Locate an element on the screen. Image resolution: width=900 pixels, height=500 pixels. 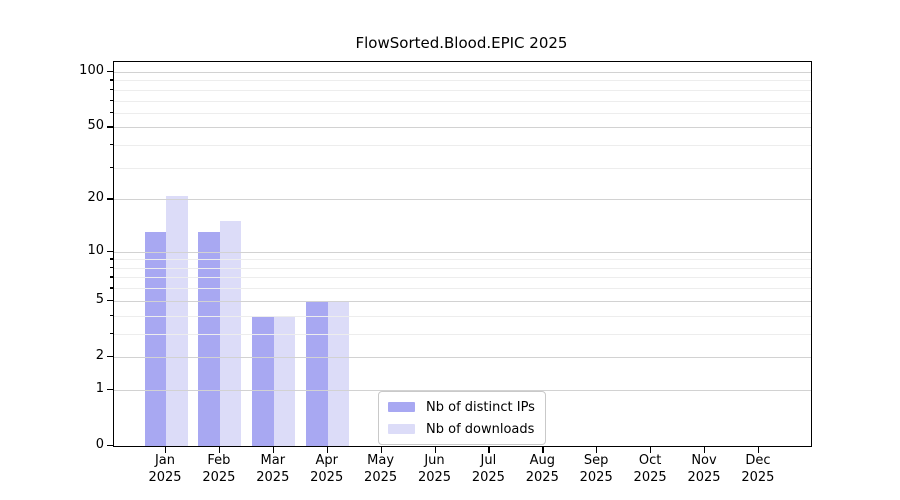
x-tick-label: Sep 2025 is located at coordinates (596, 469).